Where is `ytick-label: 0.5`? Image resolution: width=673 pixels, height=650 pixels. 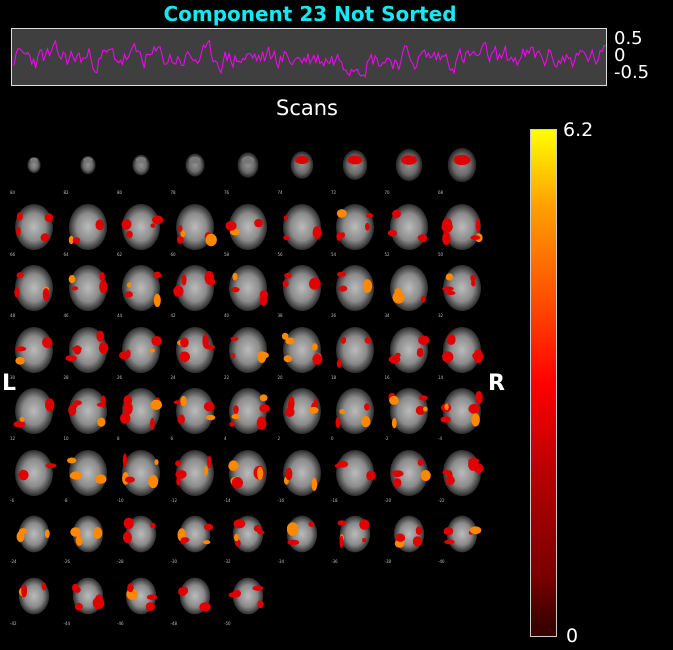
ytick-label: 0.5 is located at coordinates (628, 38).